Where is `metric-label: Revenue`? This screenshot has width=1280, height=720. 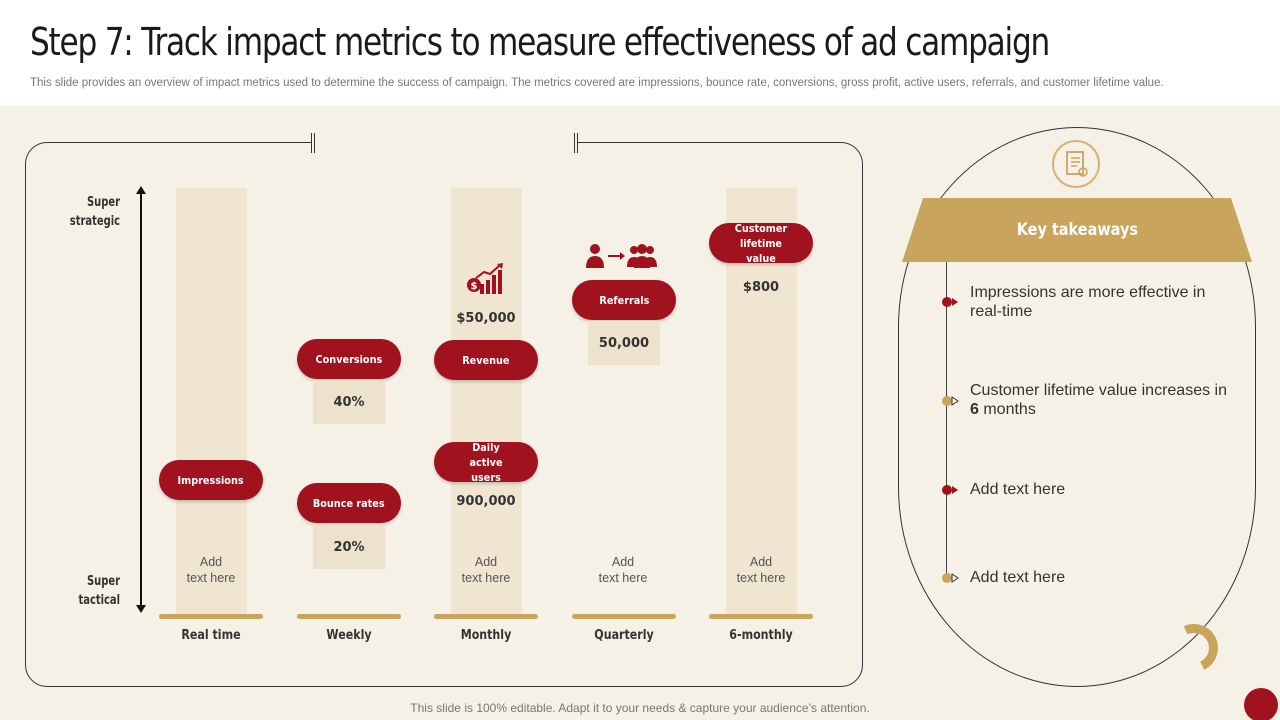
metric-label: Revenue is located at coordinates (486, 360).